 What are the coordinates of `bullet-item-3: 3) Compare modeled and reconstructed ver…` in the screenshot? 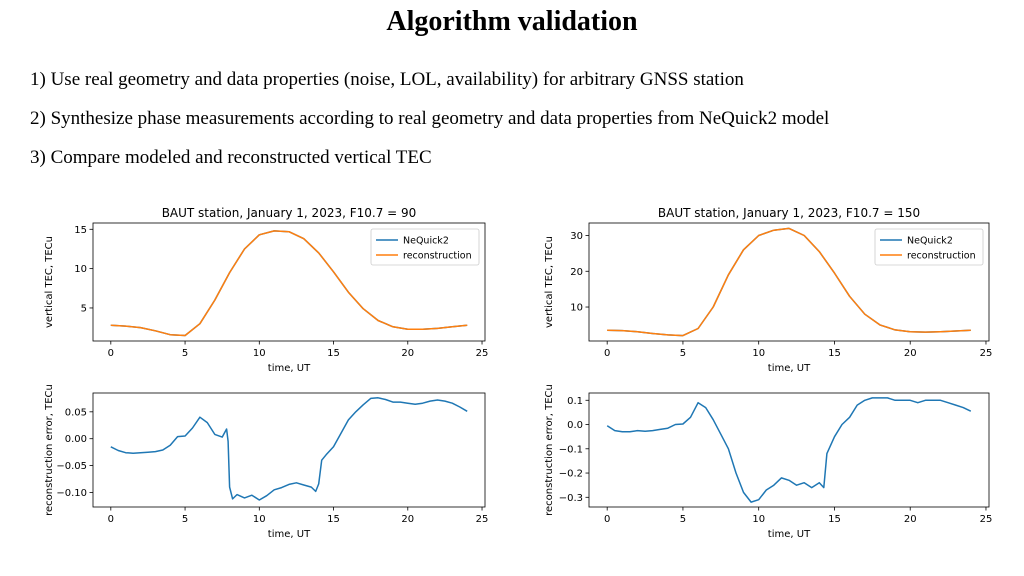 It's located at (231, 157).